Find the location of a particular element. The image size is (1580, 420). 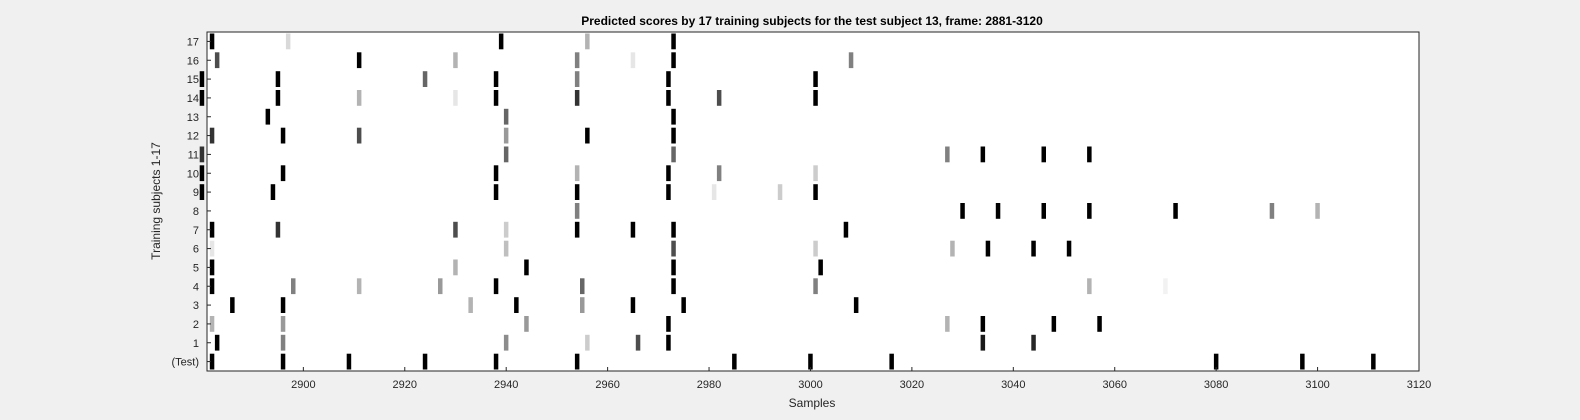

y-tick-label: 9 is located at coordinates (196, 193).